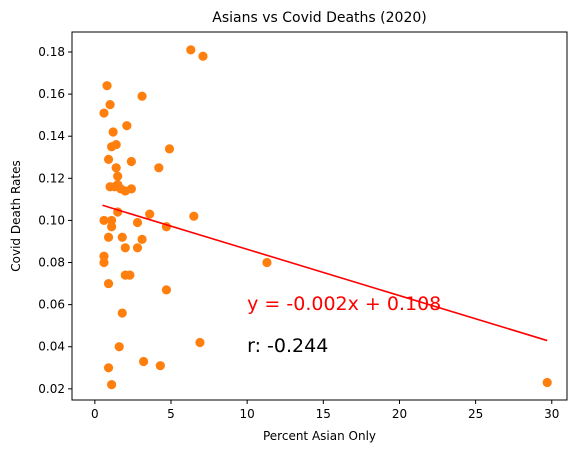 The image size is (576, 453). Describe the element at coordinates (51, 347) in the screenshot. I see `y-tick-label: 0.04` at that location.